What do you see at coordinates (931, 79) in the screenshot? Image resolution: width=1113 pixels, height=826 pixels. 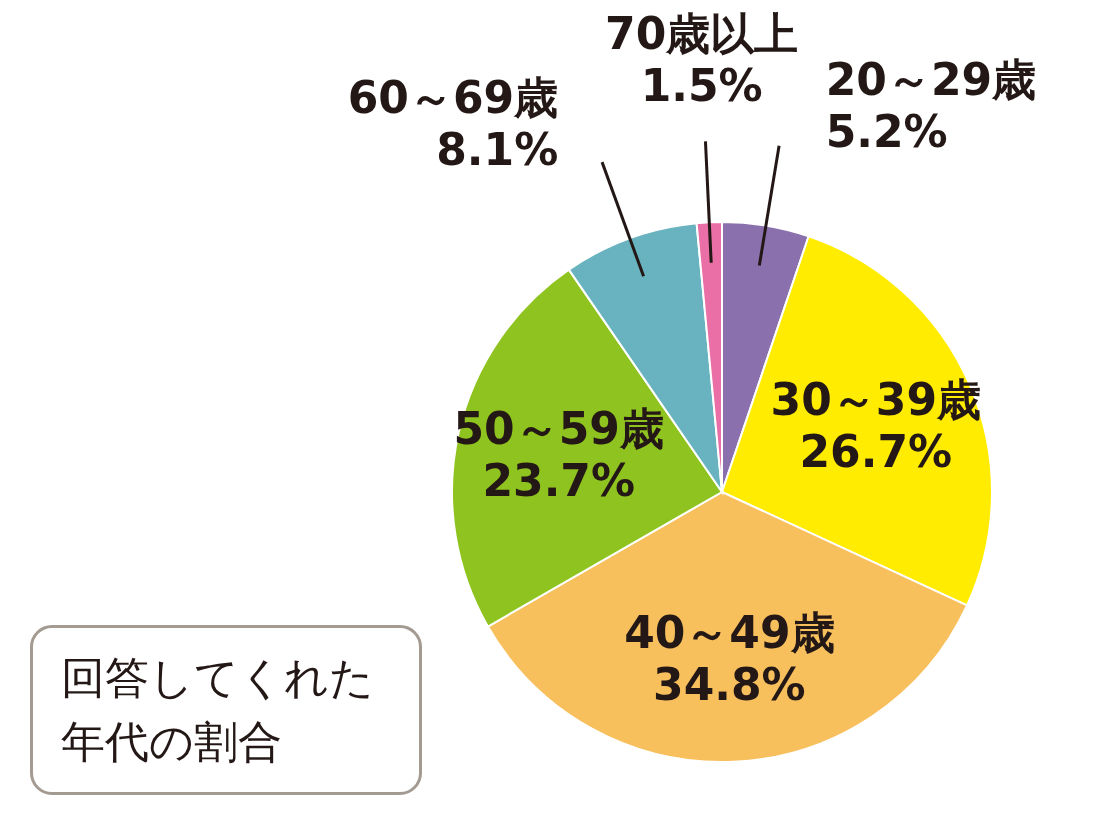 I see `slice-label: 20～29歳` at bounding box center [931, 79].